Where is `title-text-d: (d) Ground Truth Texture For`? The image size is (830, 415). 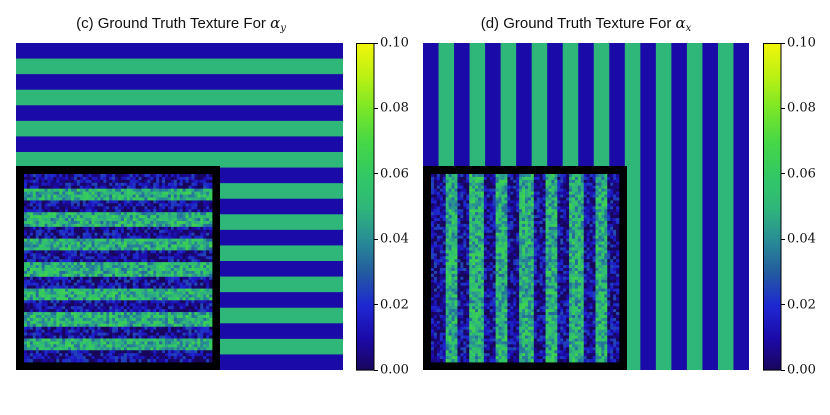 title-text-d: (d) Ground Truth Texture For is located at coordinates (576, 23).